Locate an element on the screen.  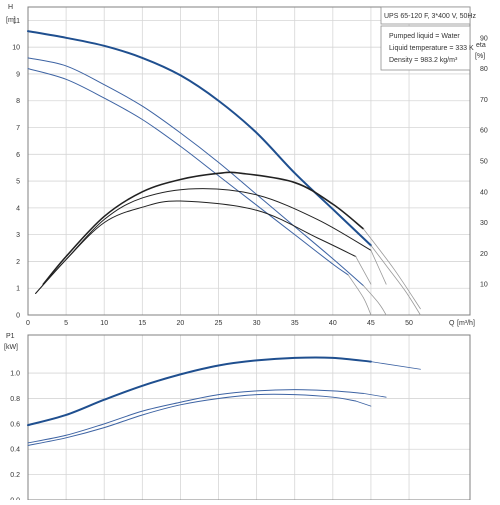
p1-axis-unit: [kW] is located at coordinates (11, 347).